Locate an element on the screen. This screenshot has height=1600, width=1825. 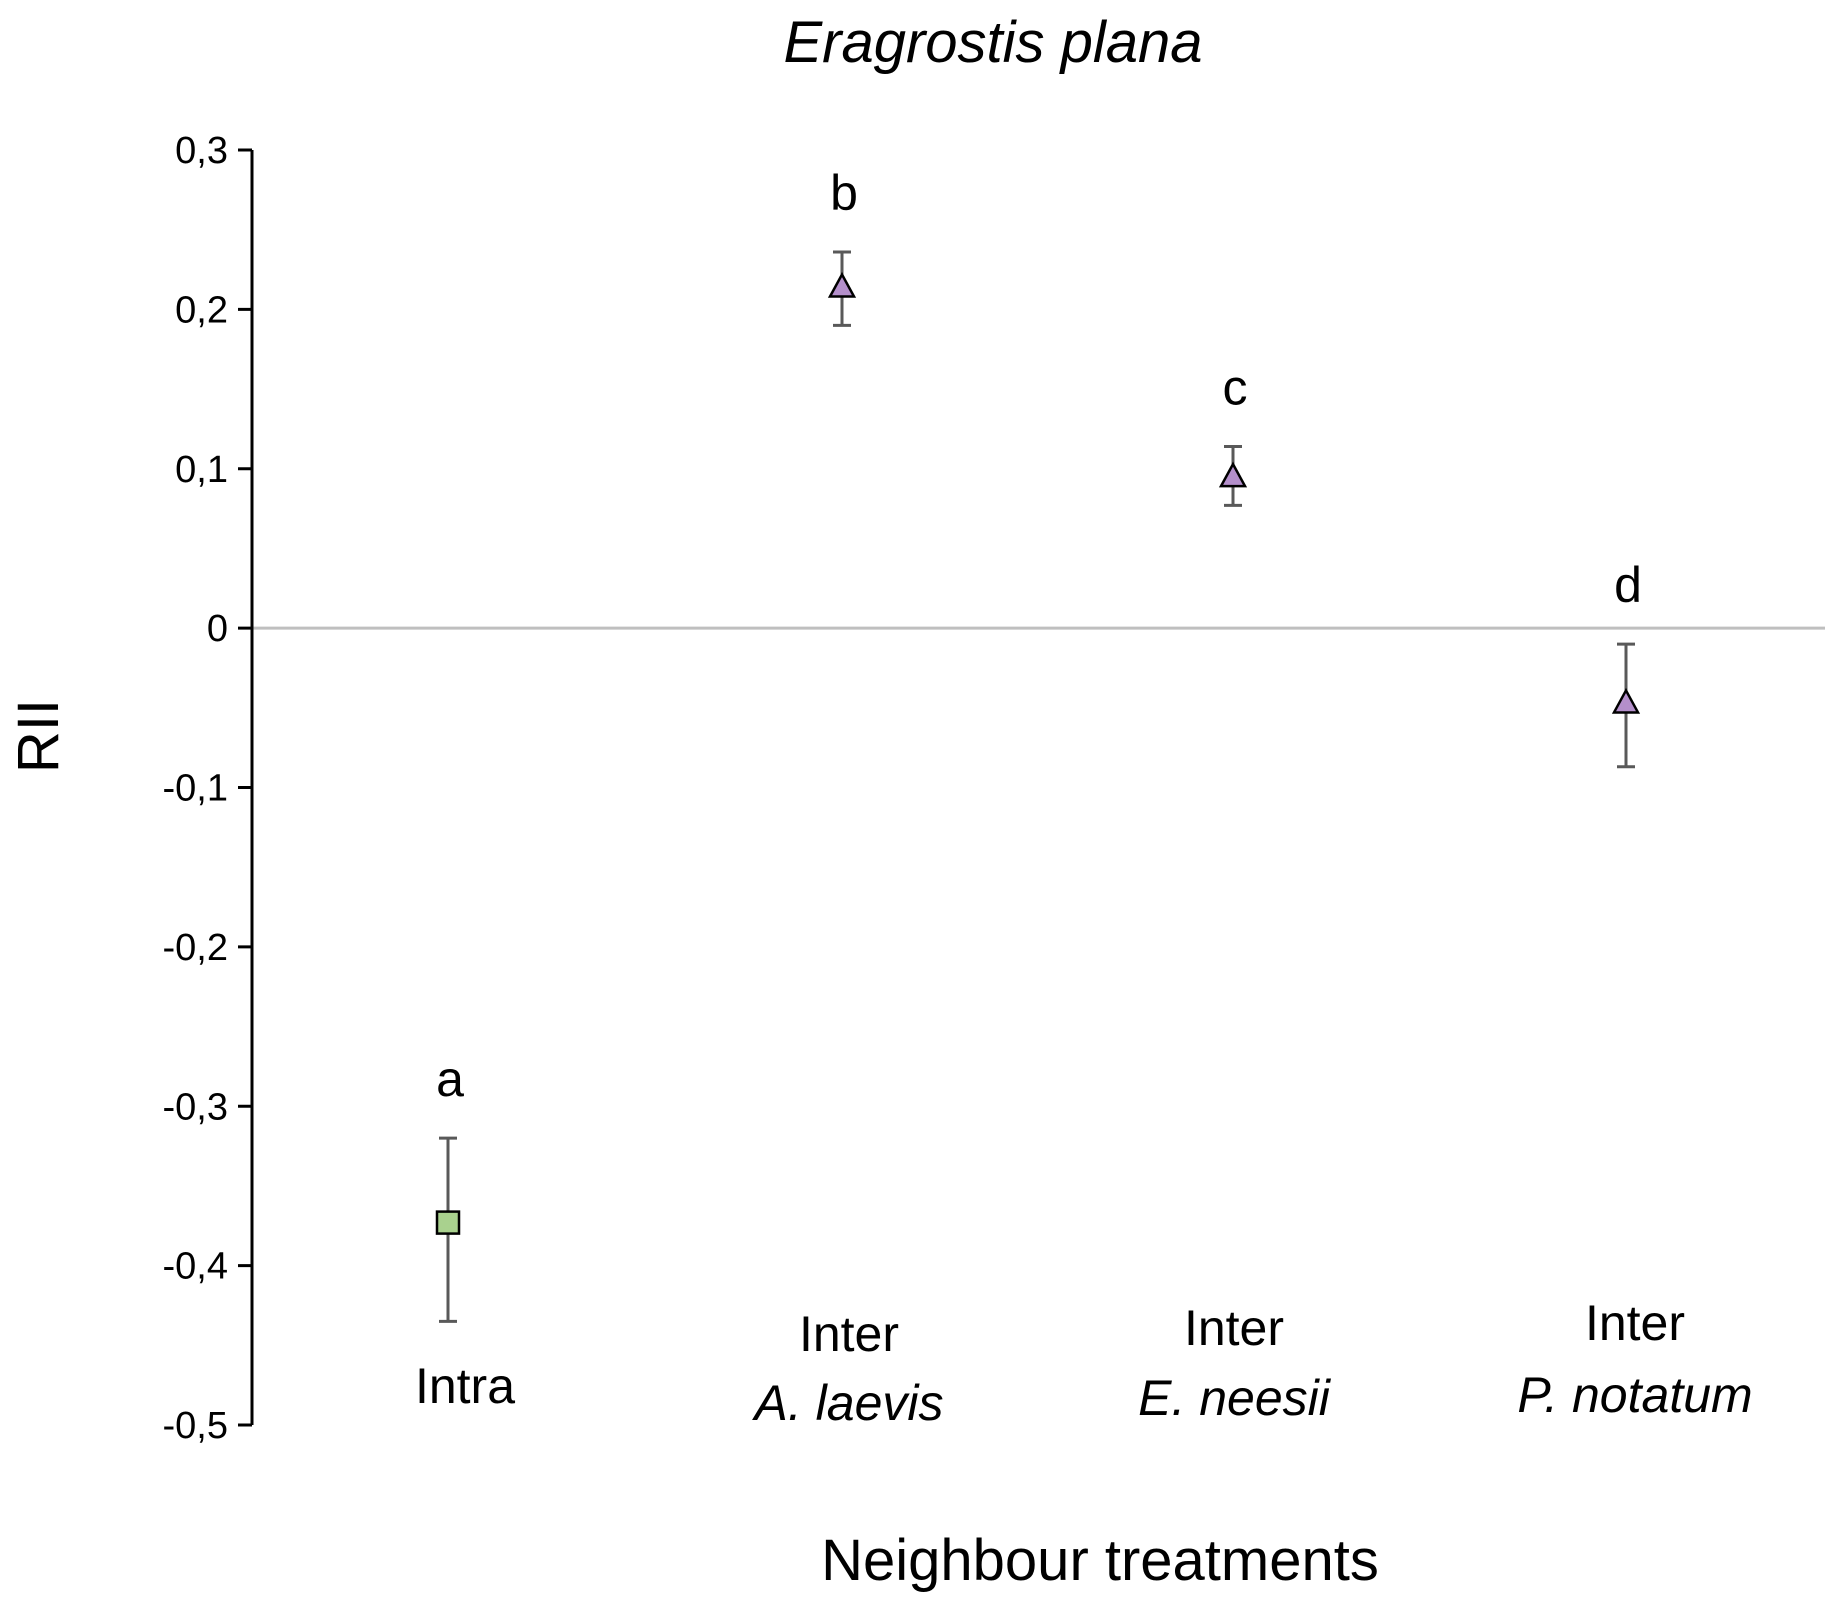
category-label-line2: A. laevis is located at coordinates (848, 1403).